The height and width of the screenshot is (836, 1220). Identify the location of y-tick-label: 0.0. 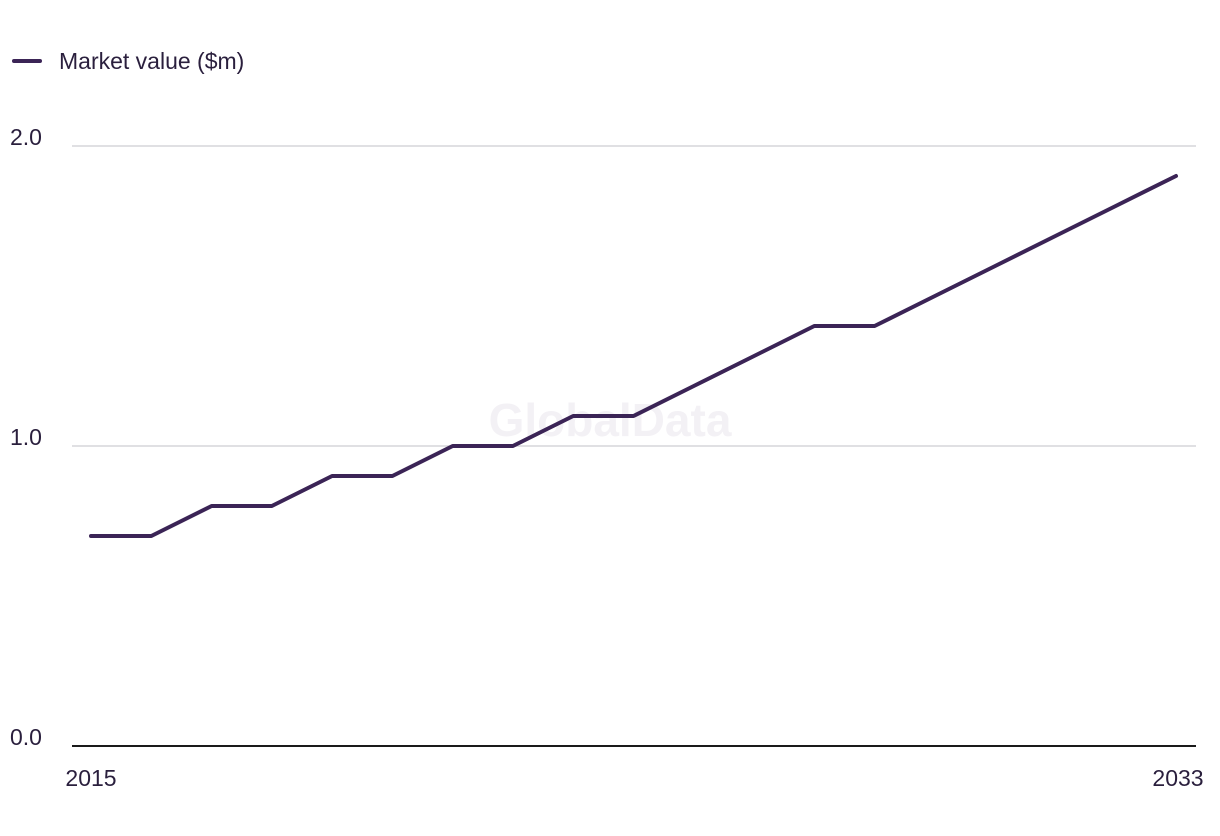
(26, 737).